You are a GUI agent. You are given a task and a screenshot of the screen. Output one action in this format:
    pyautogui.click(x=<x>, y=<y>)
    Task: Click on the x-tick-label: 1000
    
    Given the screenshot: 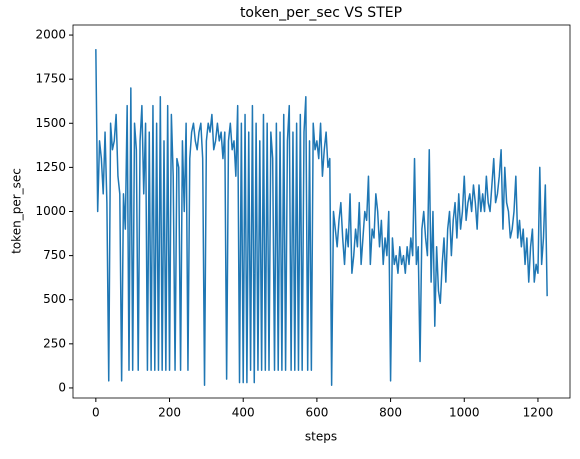 What is the action you would take?
    pyautogui.click(x=464, y=413)
    